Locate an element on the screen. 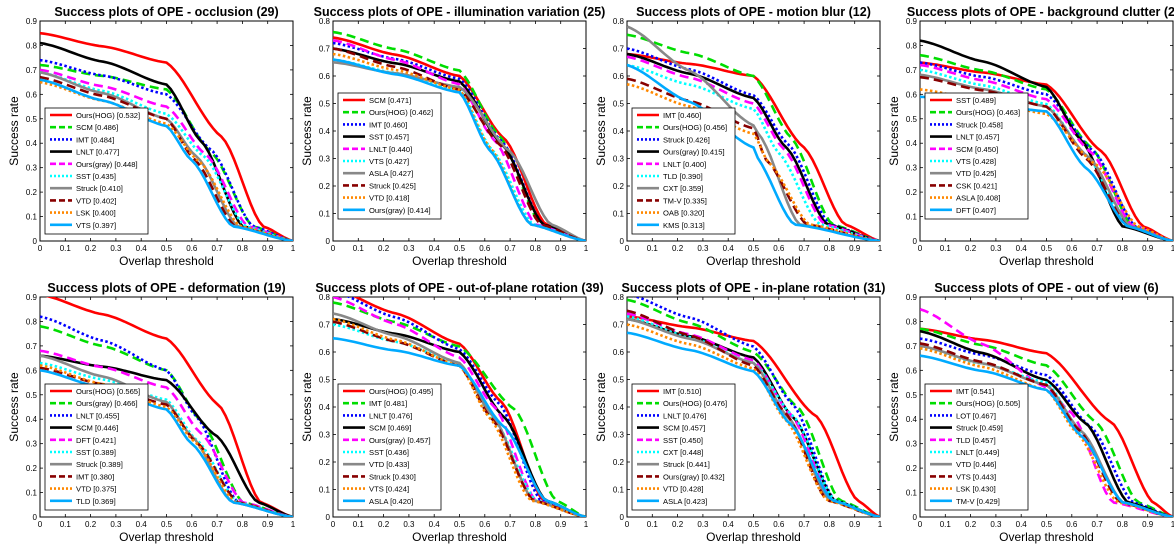 The height and width of the screenshot is (552, 1174). legend-entry: VTS [0.424] is located at coordinates (389, 489).